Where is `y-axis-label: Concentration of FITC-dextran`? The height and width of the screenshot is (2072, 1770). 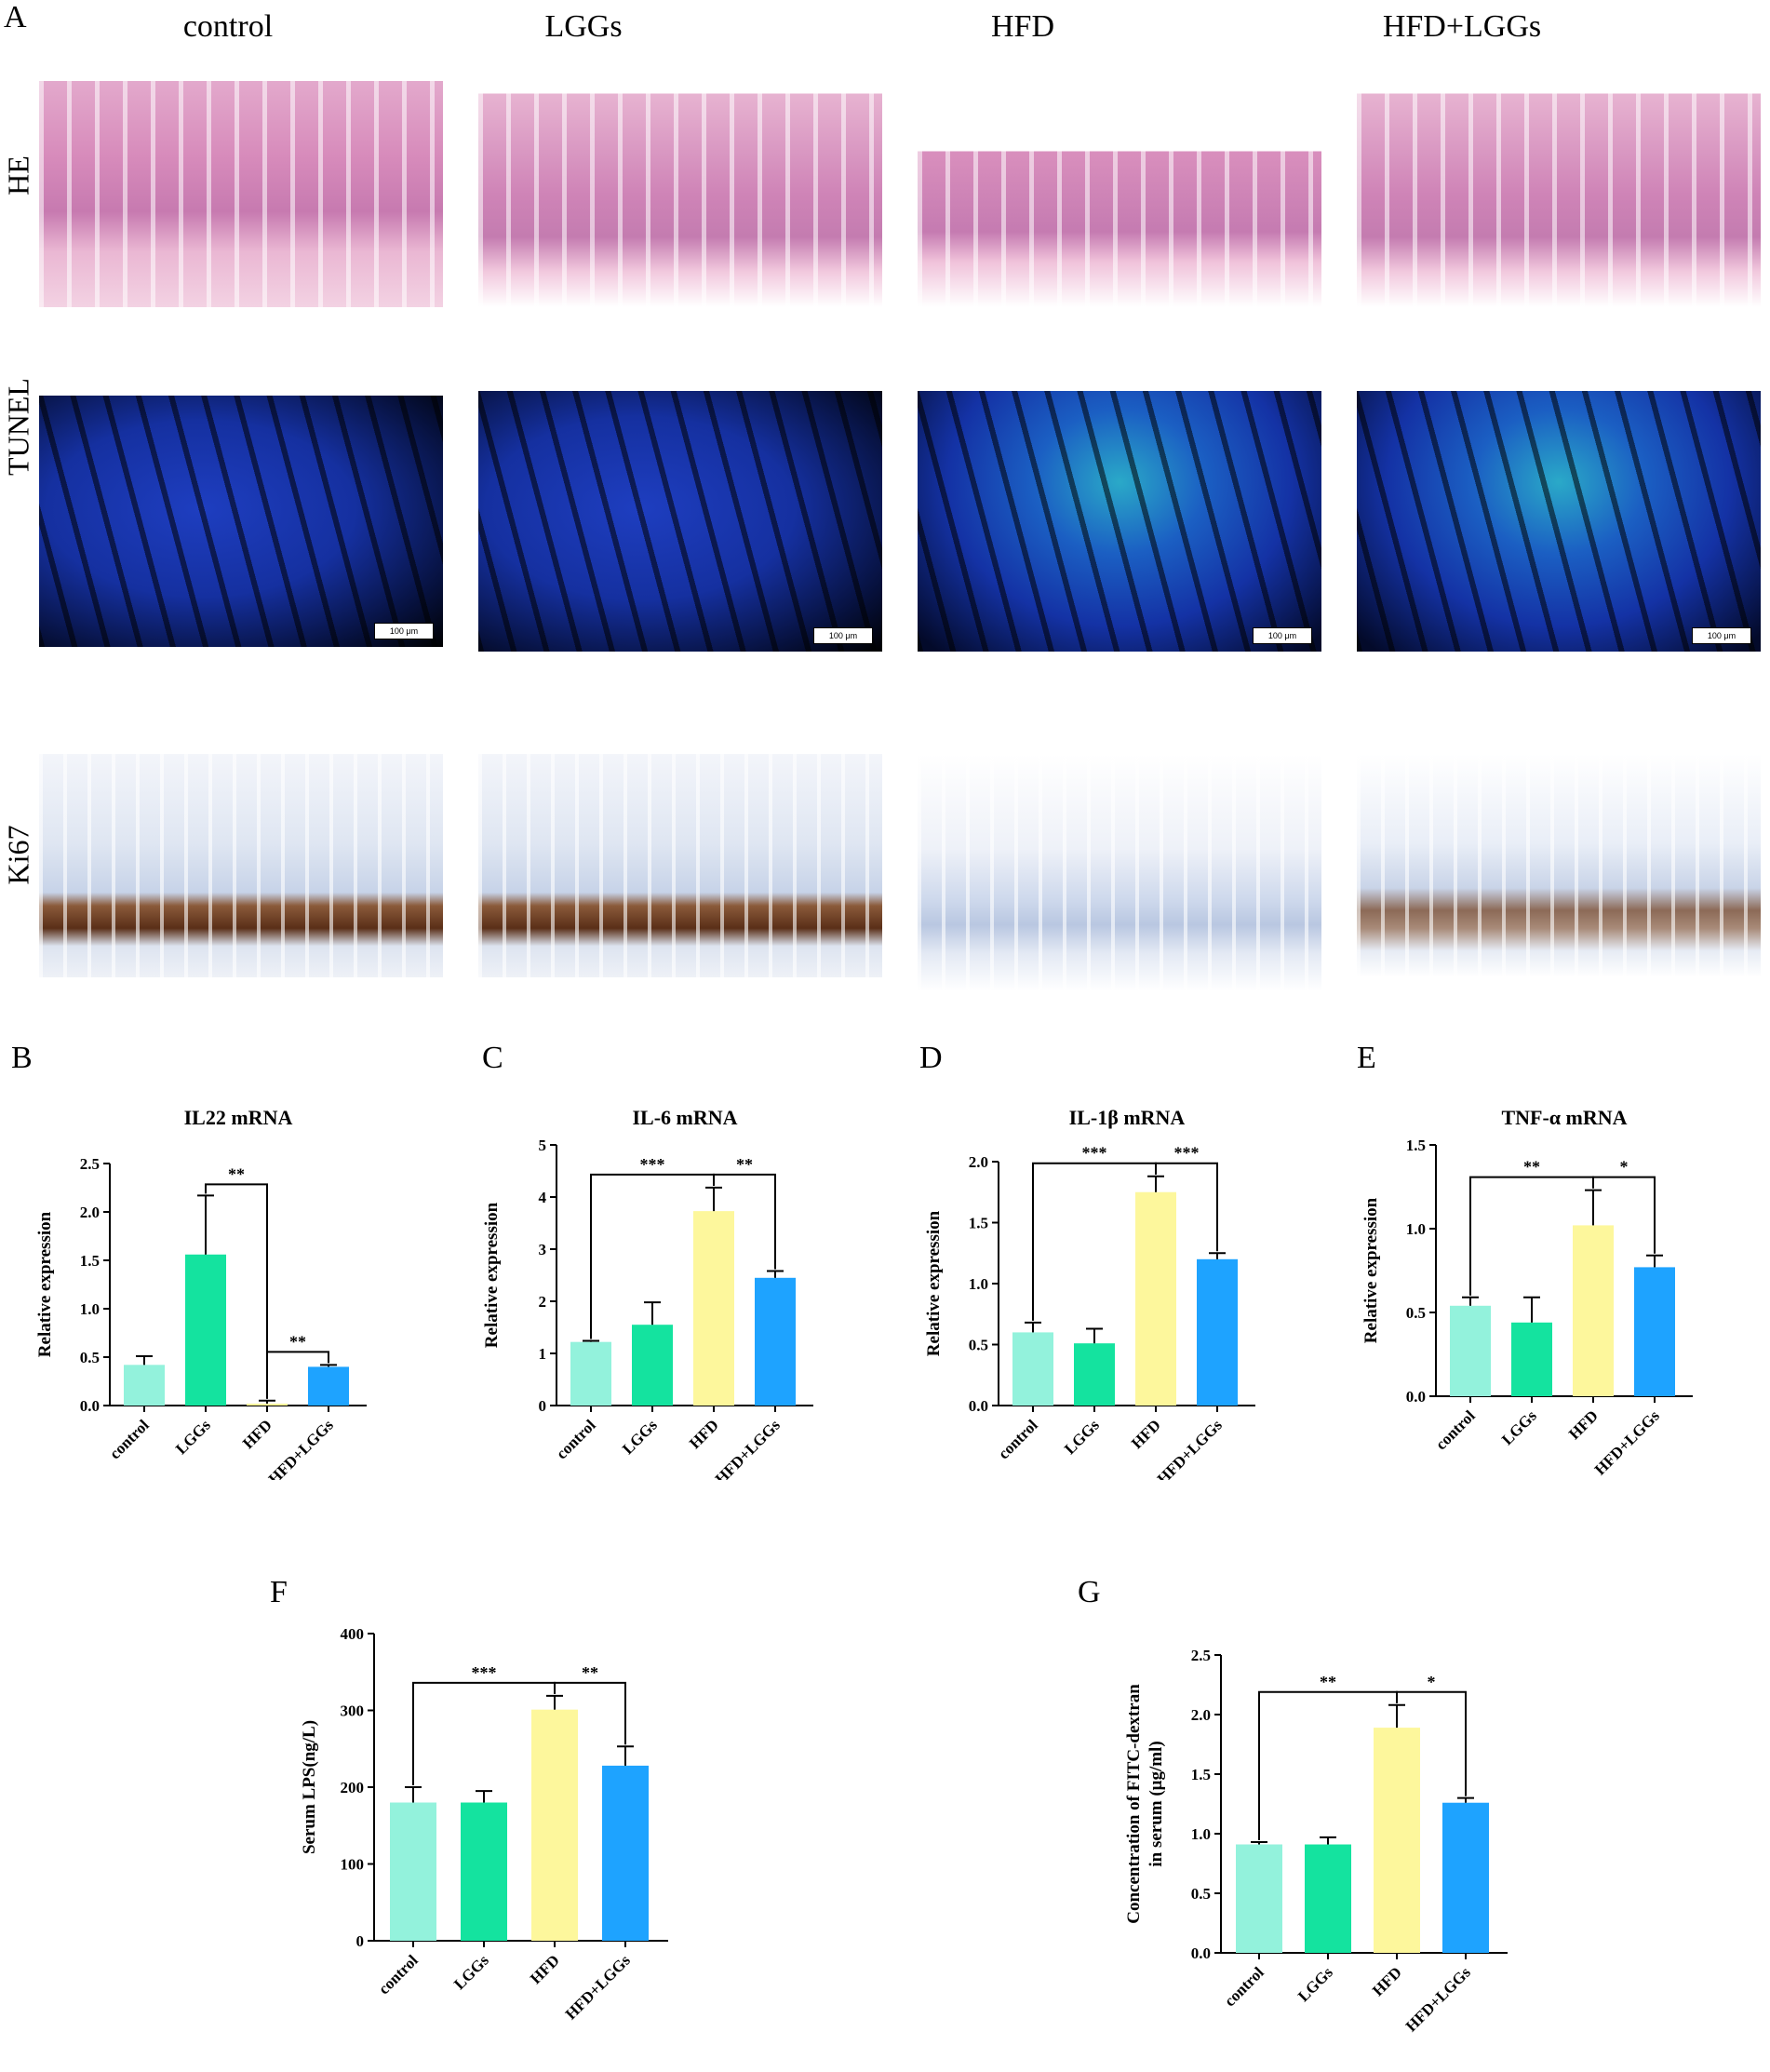
y-axis-label: Concentration of FITC-dextran is located at coordinates (1134, 1804).